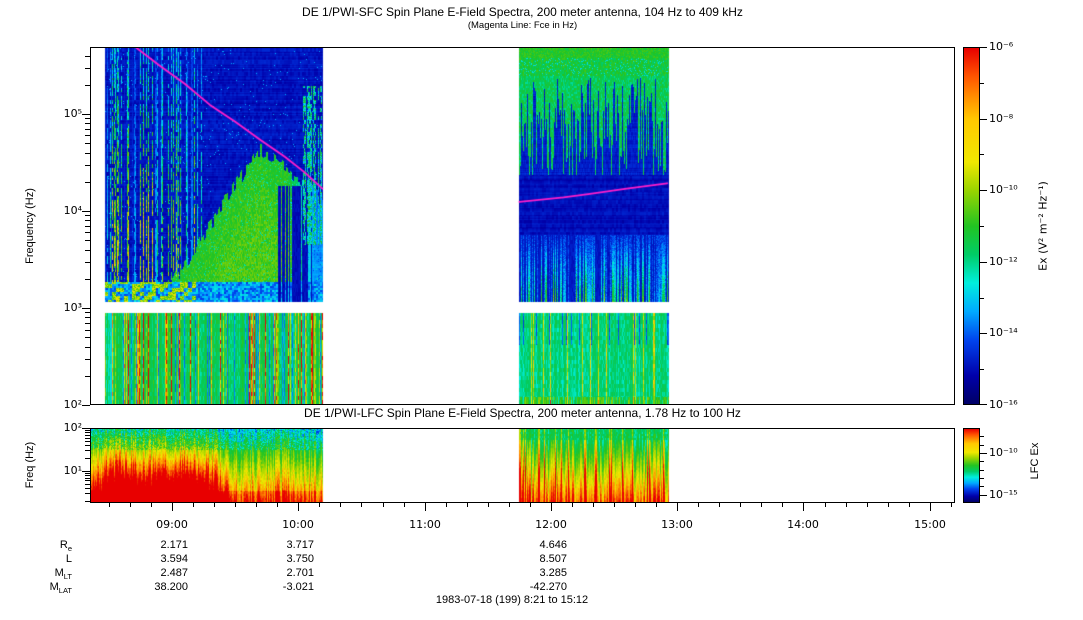 Image resolution: width=1083 pixels, height=620 pixels. What do you see at coordinates (677, 524) in the screenshot?
I see `x-tick-label: 13:00` at bounding box center [677, 524].